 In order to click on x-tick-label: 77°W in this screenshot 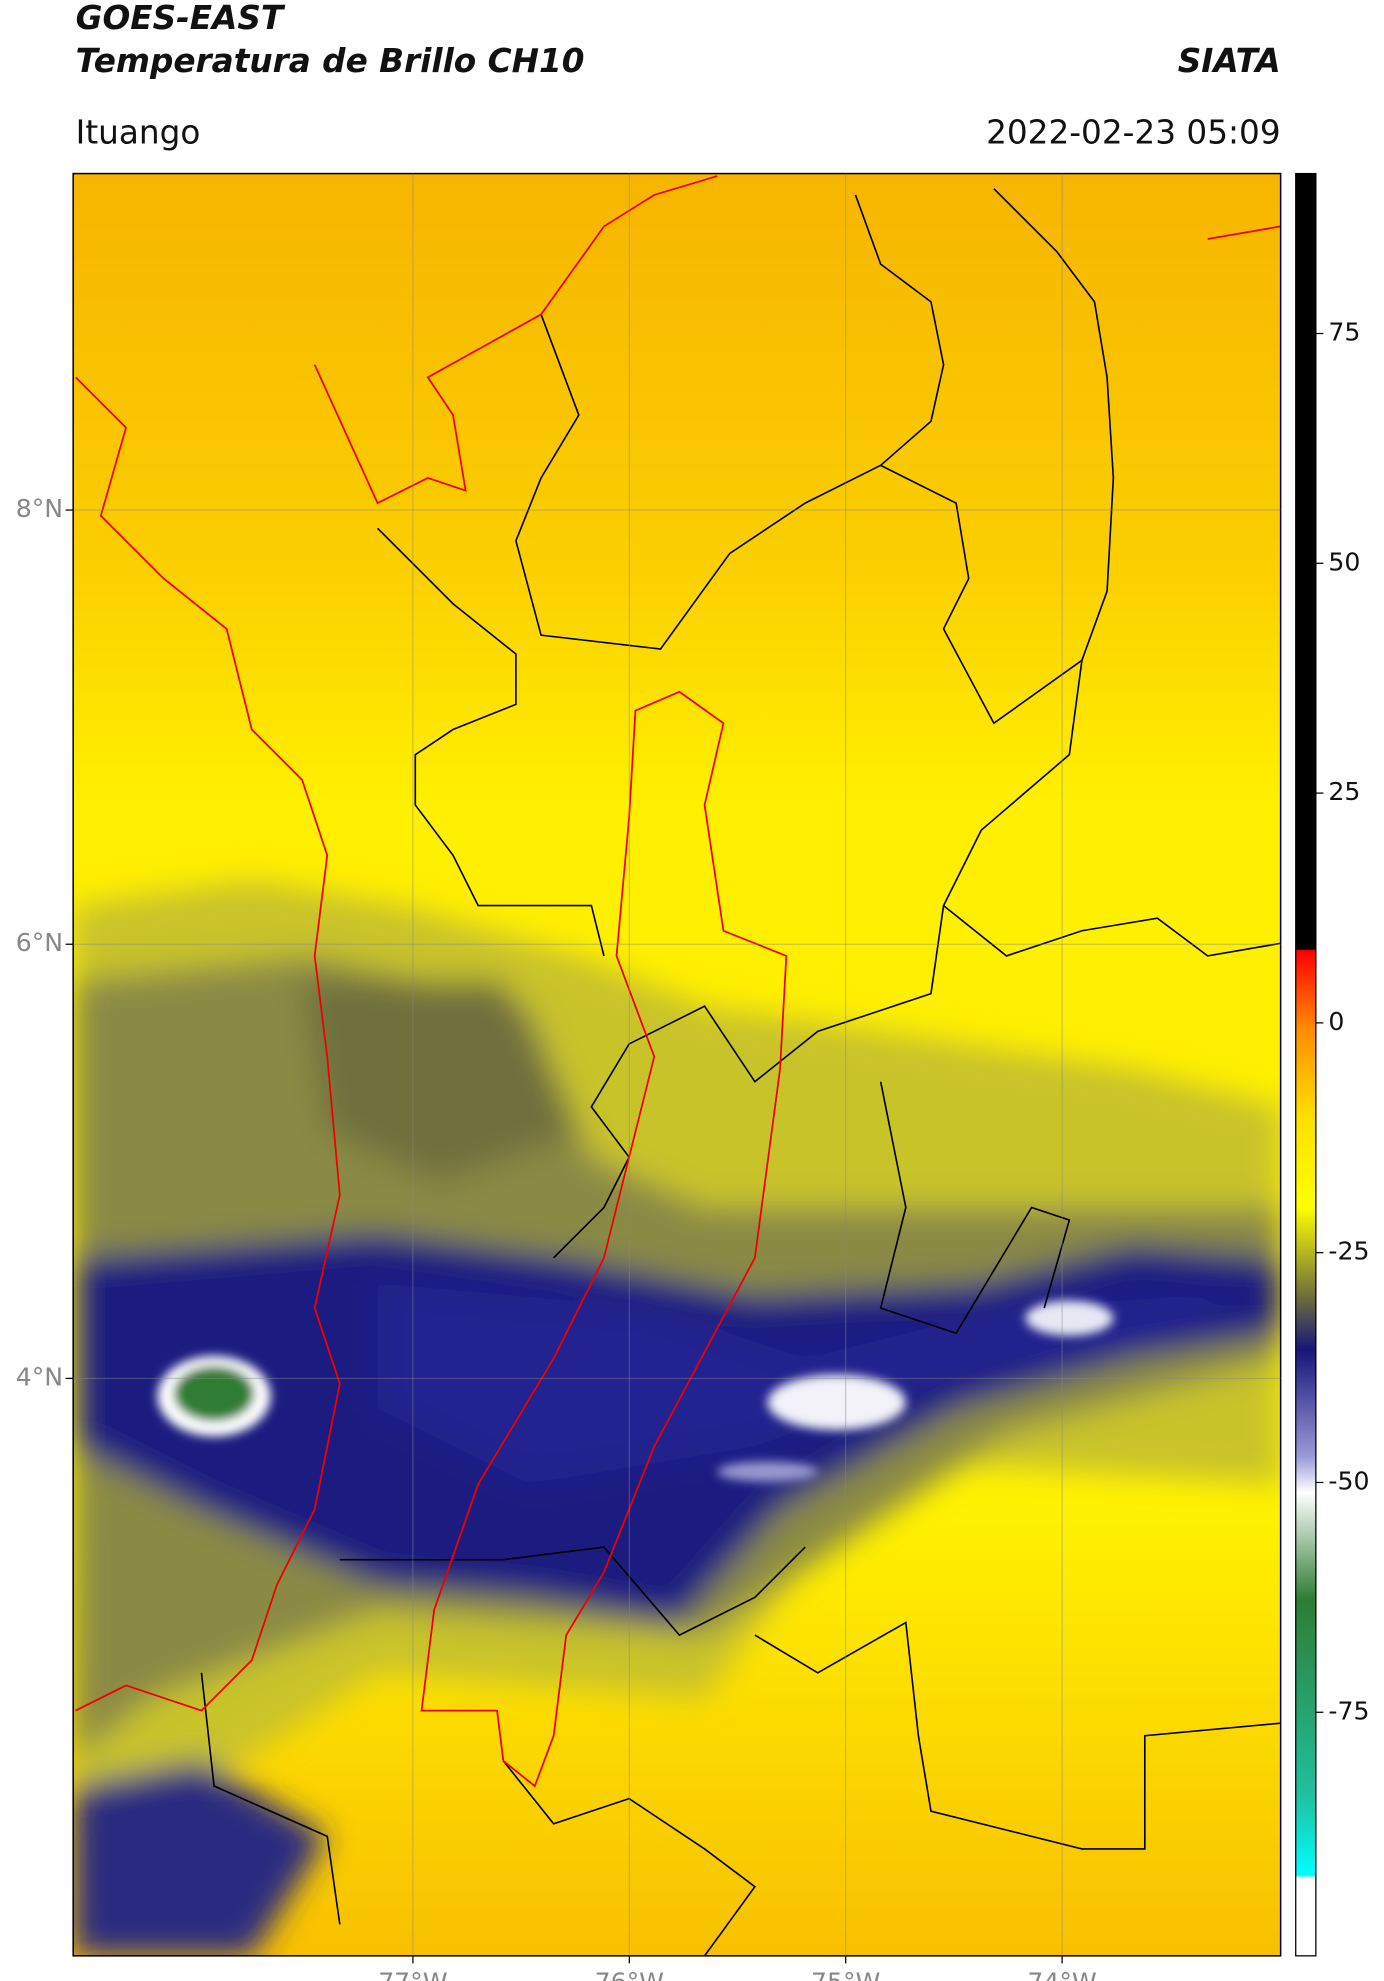, I will do `click(413, 1974)`.